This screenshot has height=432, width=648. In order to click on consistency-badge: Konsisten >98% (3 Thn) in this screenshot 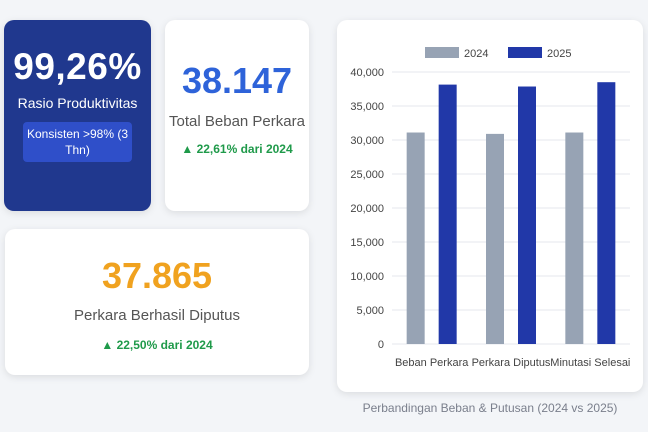, I will do `click(77, 142)`.